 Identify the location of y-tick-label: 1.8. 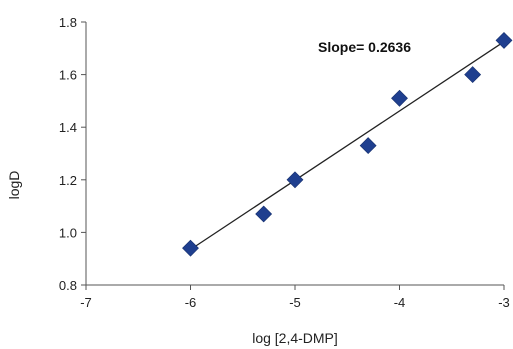
(68, 22).